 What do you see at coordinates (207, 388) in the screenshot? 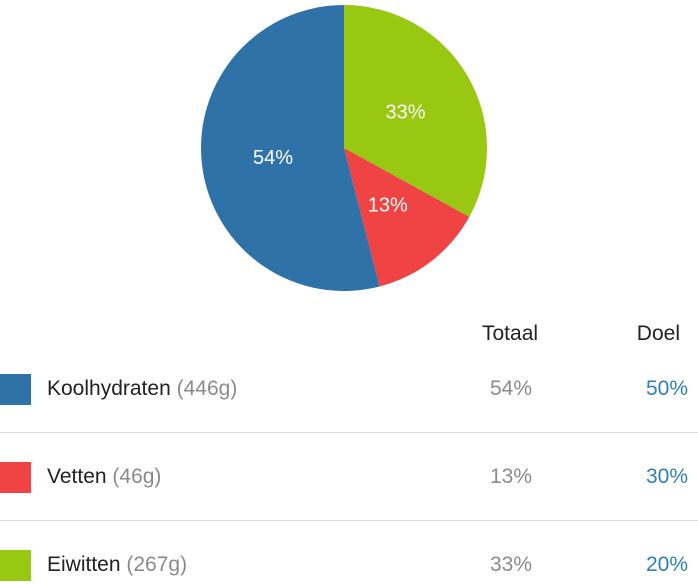
I see `macro-grams: (446g)` at bounding box center [207, 388].